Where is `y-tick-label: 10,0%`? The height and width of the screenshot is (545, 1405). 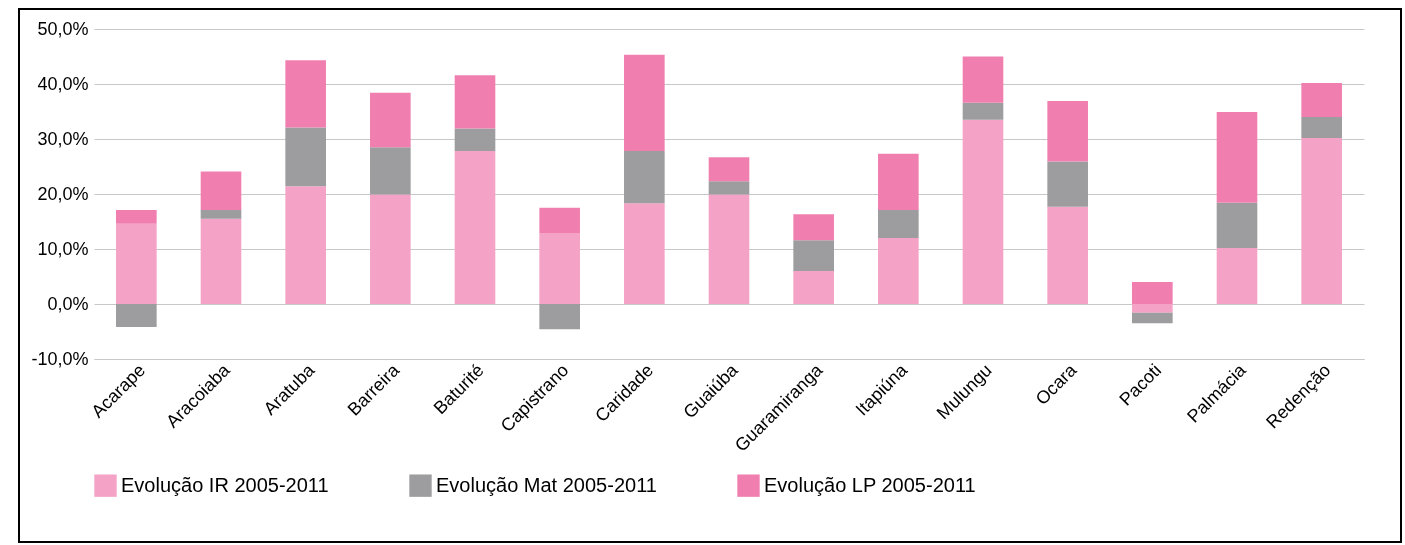 y-tick-label: 10,0% is located at coordinates (63, 248).